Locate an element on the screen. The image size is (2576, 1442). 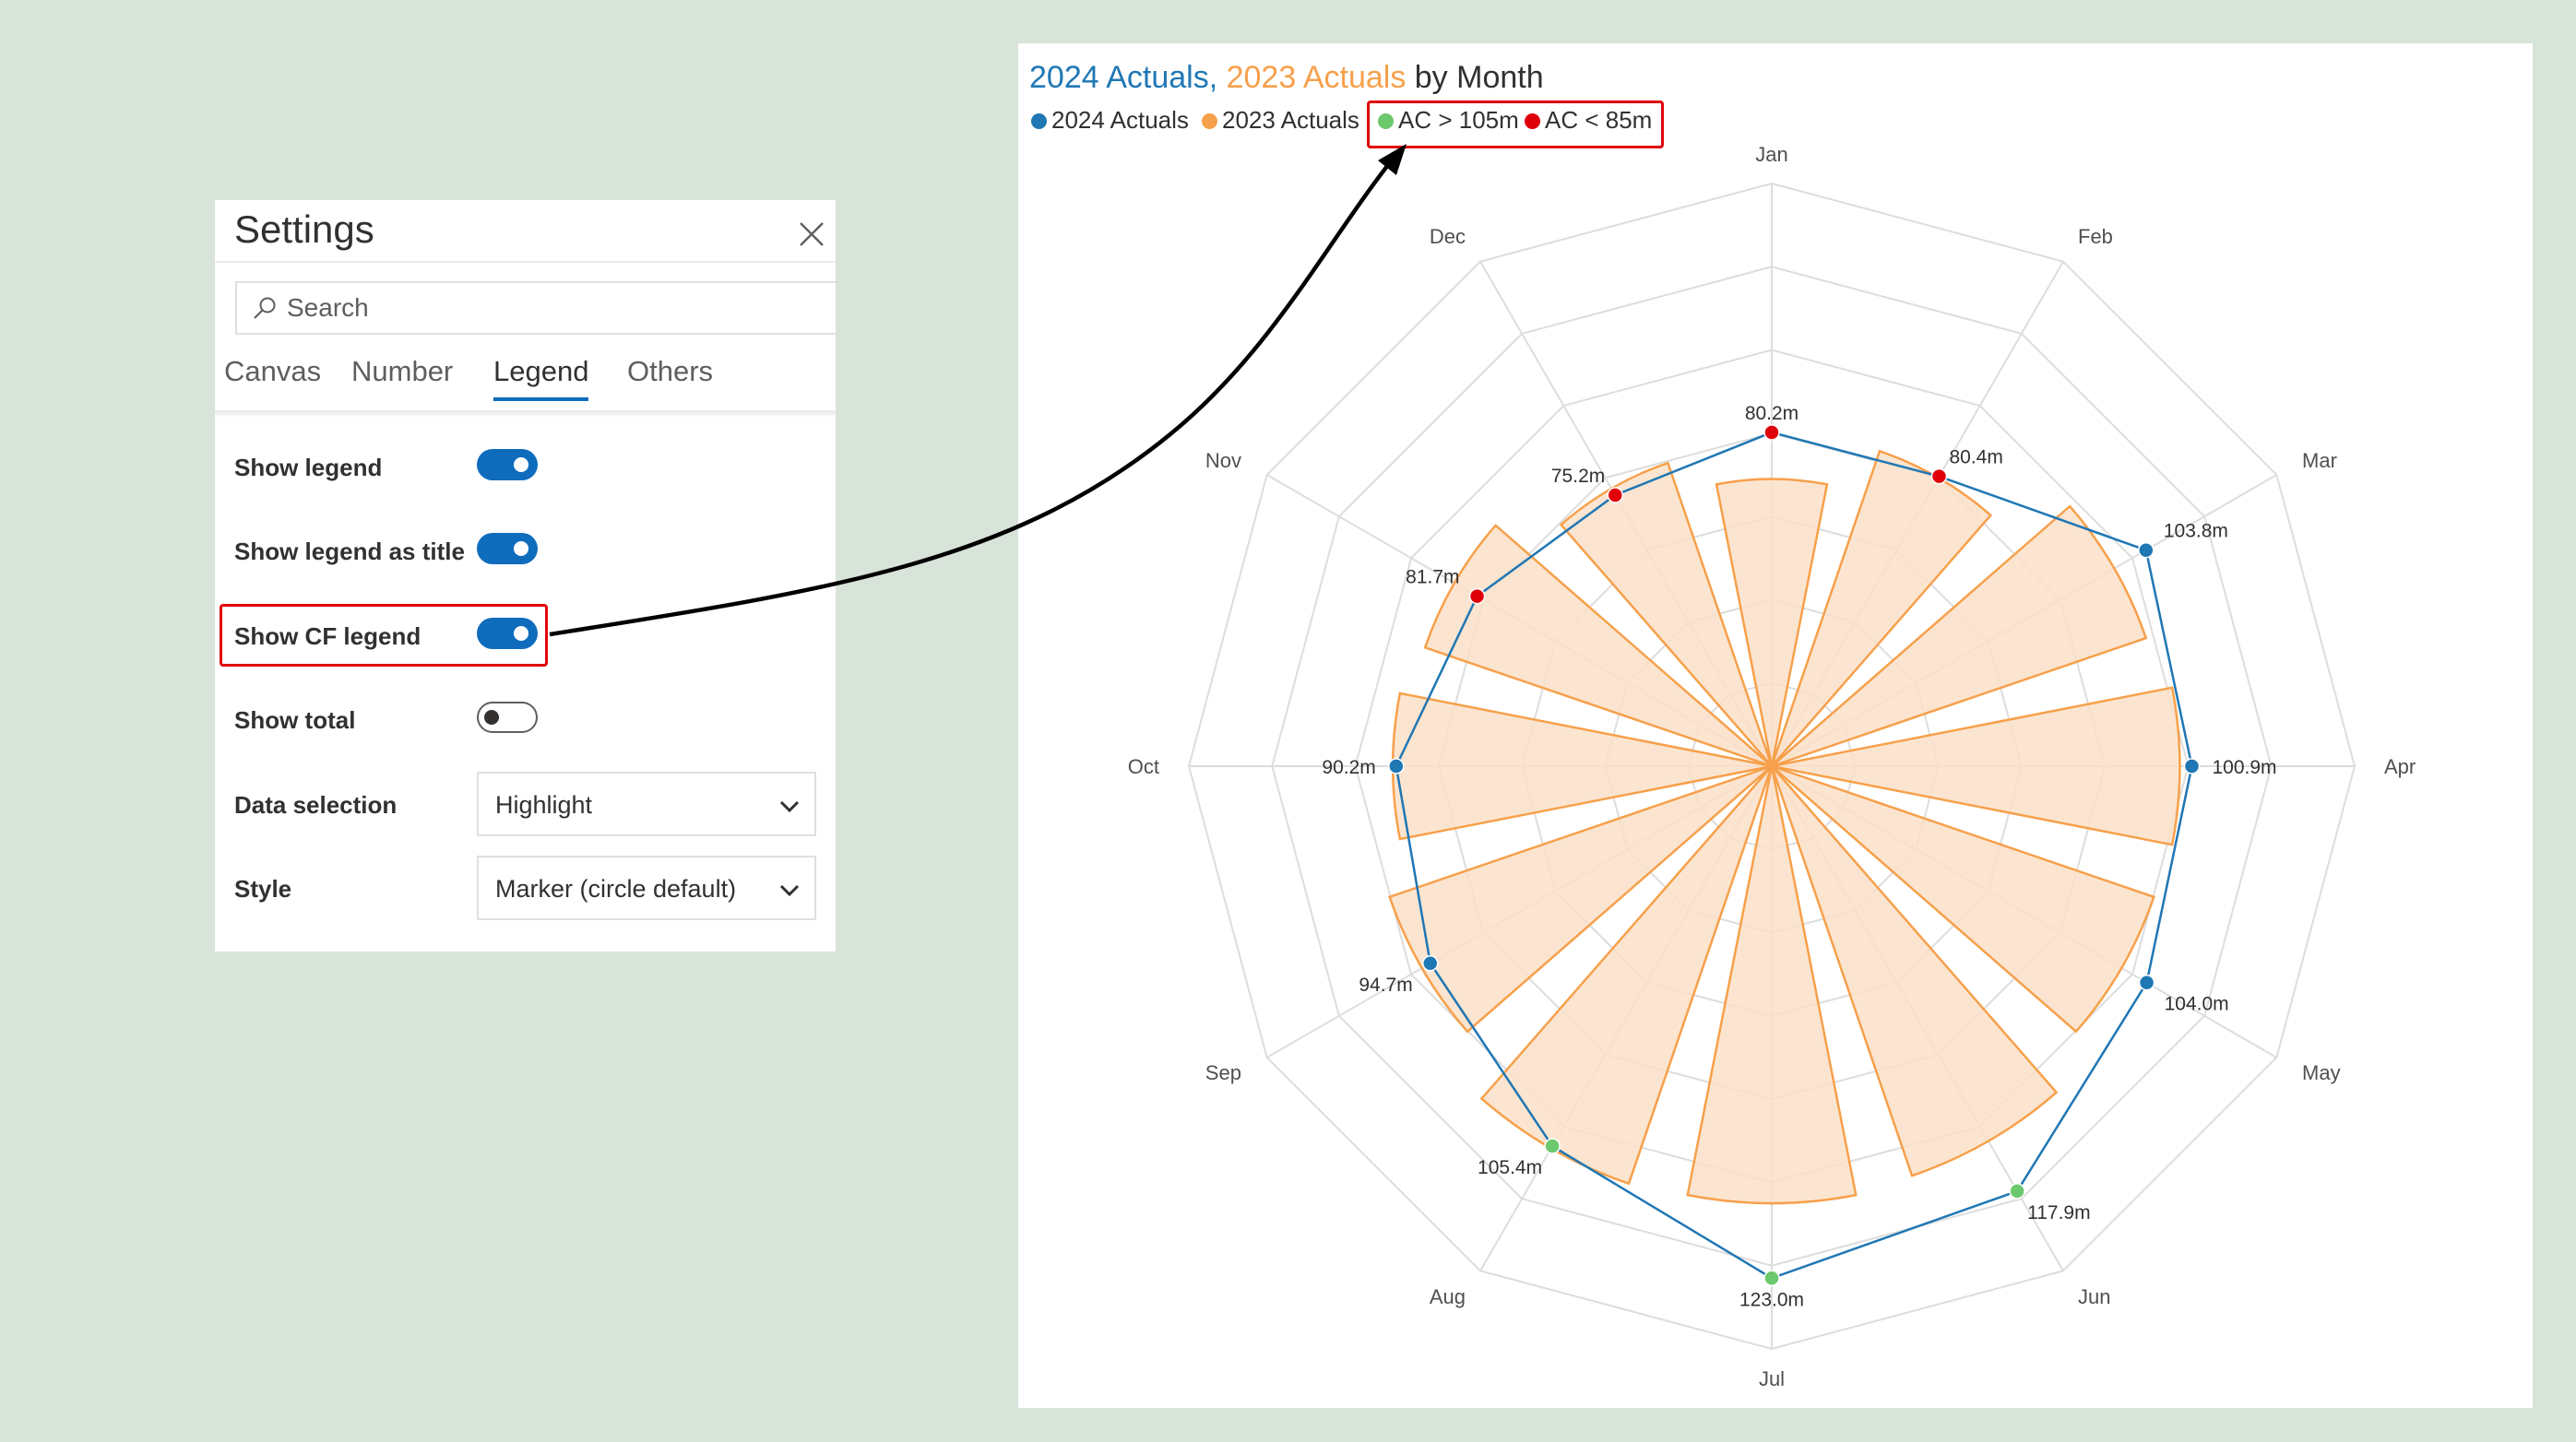
tabs-shadow is located at coordinates (526, 414).